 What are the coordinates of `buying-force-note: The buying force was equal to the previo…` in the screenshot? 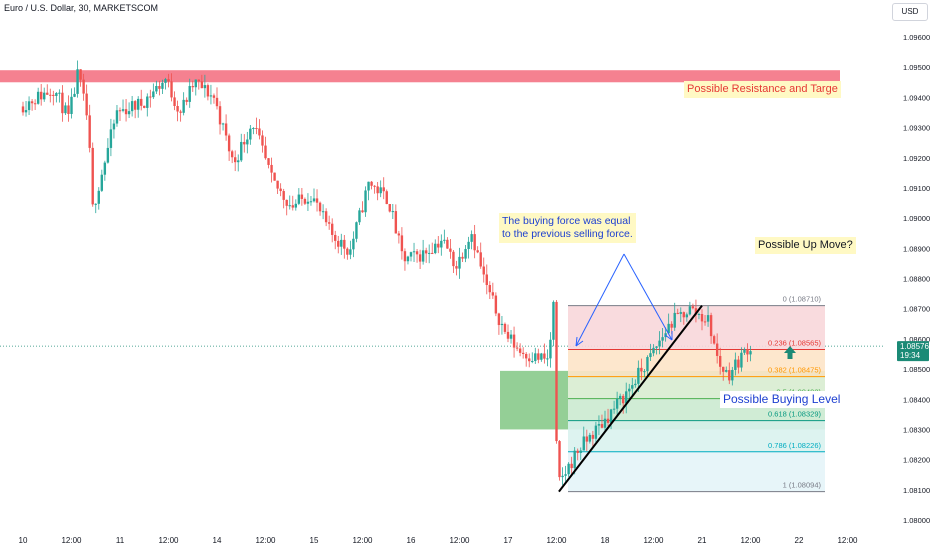 It's located at (567, 228).